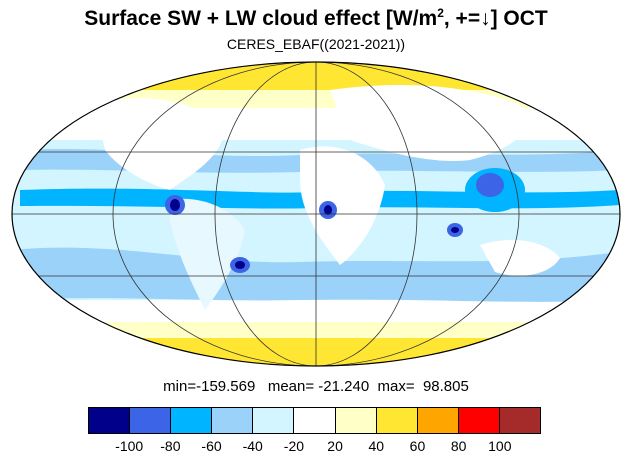  Describe the element at coordinates (376, 446) in the screenshot. I see `colorbar-tick-label: 40` at that location.